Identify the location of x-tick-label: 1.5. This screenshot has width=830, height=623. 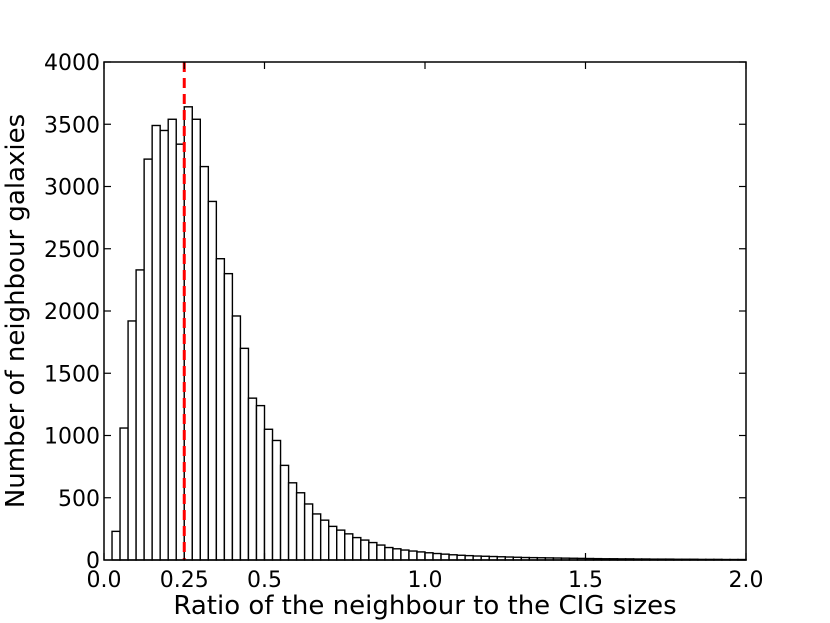
(585, 580).